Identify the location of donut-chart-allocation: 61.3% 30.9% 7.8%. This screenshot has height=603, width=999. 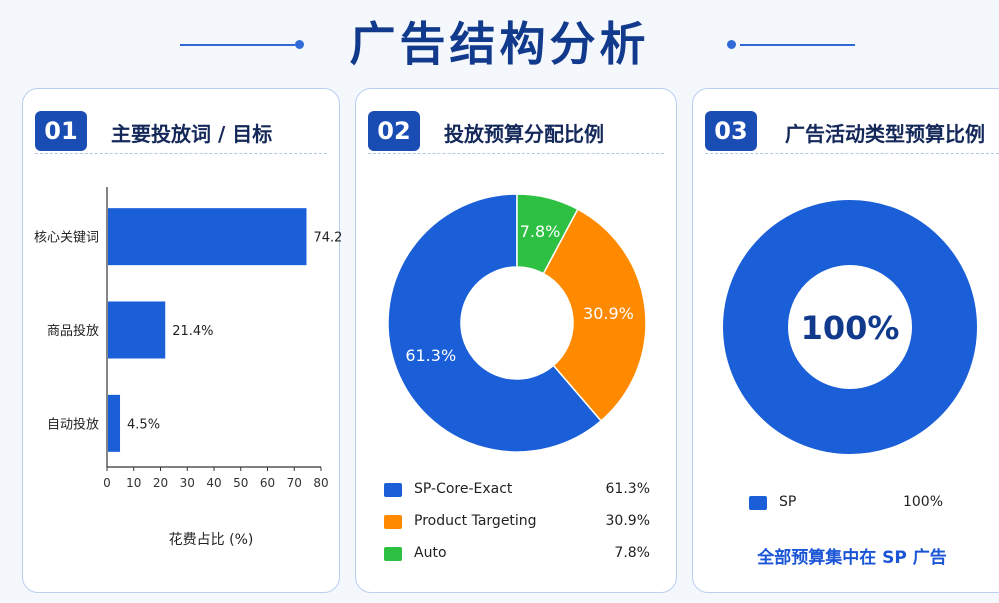
(517, 323).